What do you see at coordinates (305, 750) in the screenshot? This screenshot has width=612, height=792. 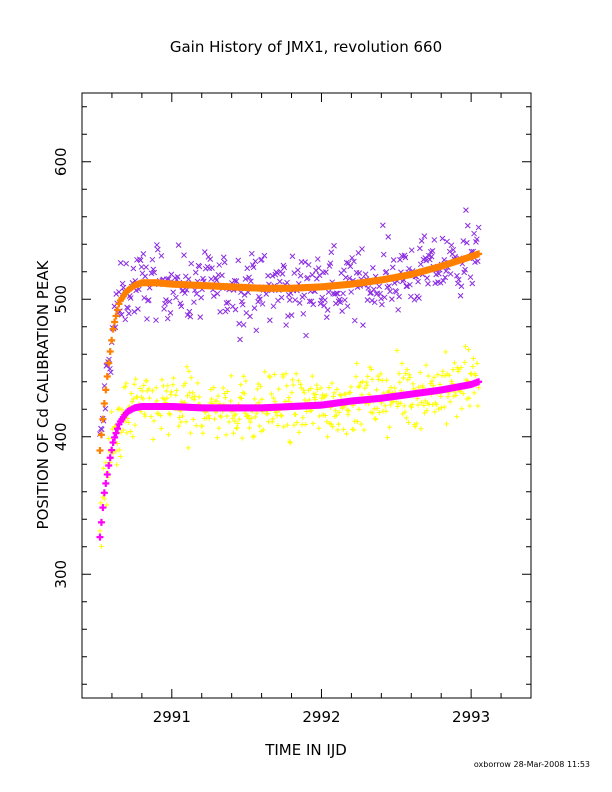 I see `x-axis-label: TIME IN IJD` at bounding box center [305, 750].